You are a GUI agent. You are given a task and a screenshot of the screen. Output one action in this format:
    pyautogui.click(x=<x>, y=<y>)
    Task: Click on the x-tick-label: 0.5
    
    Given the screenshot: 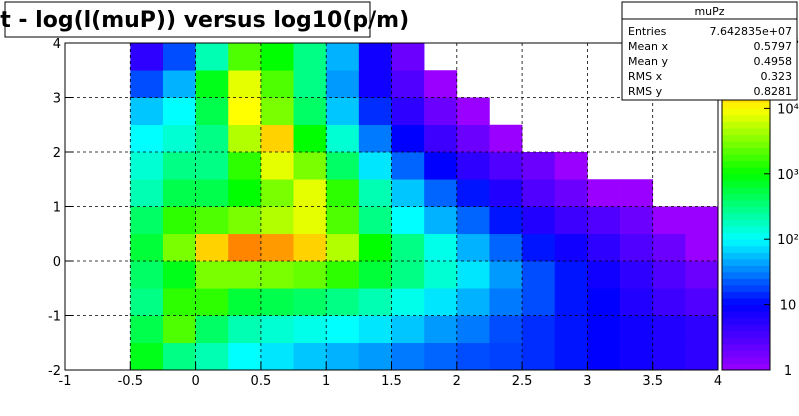 What is the action you would take?
    pyautogui.click(x=261, y=381)
    